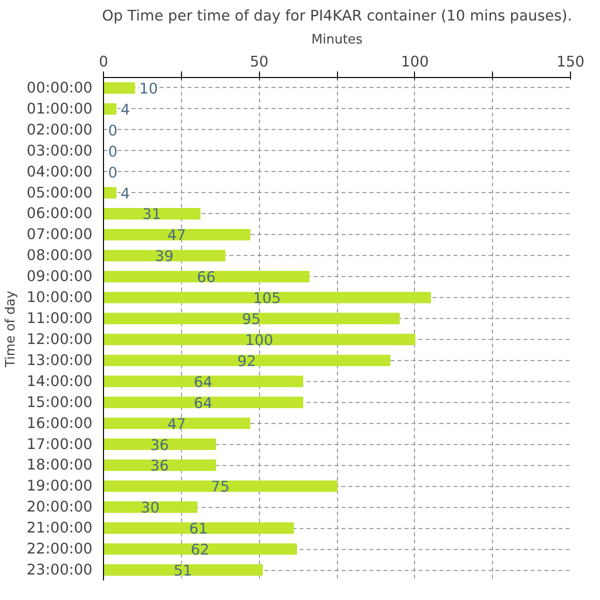  I want to click on data-label: 39, so click(164, 257).